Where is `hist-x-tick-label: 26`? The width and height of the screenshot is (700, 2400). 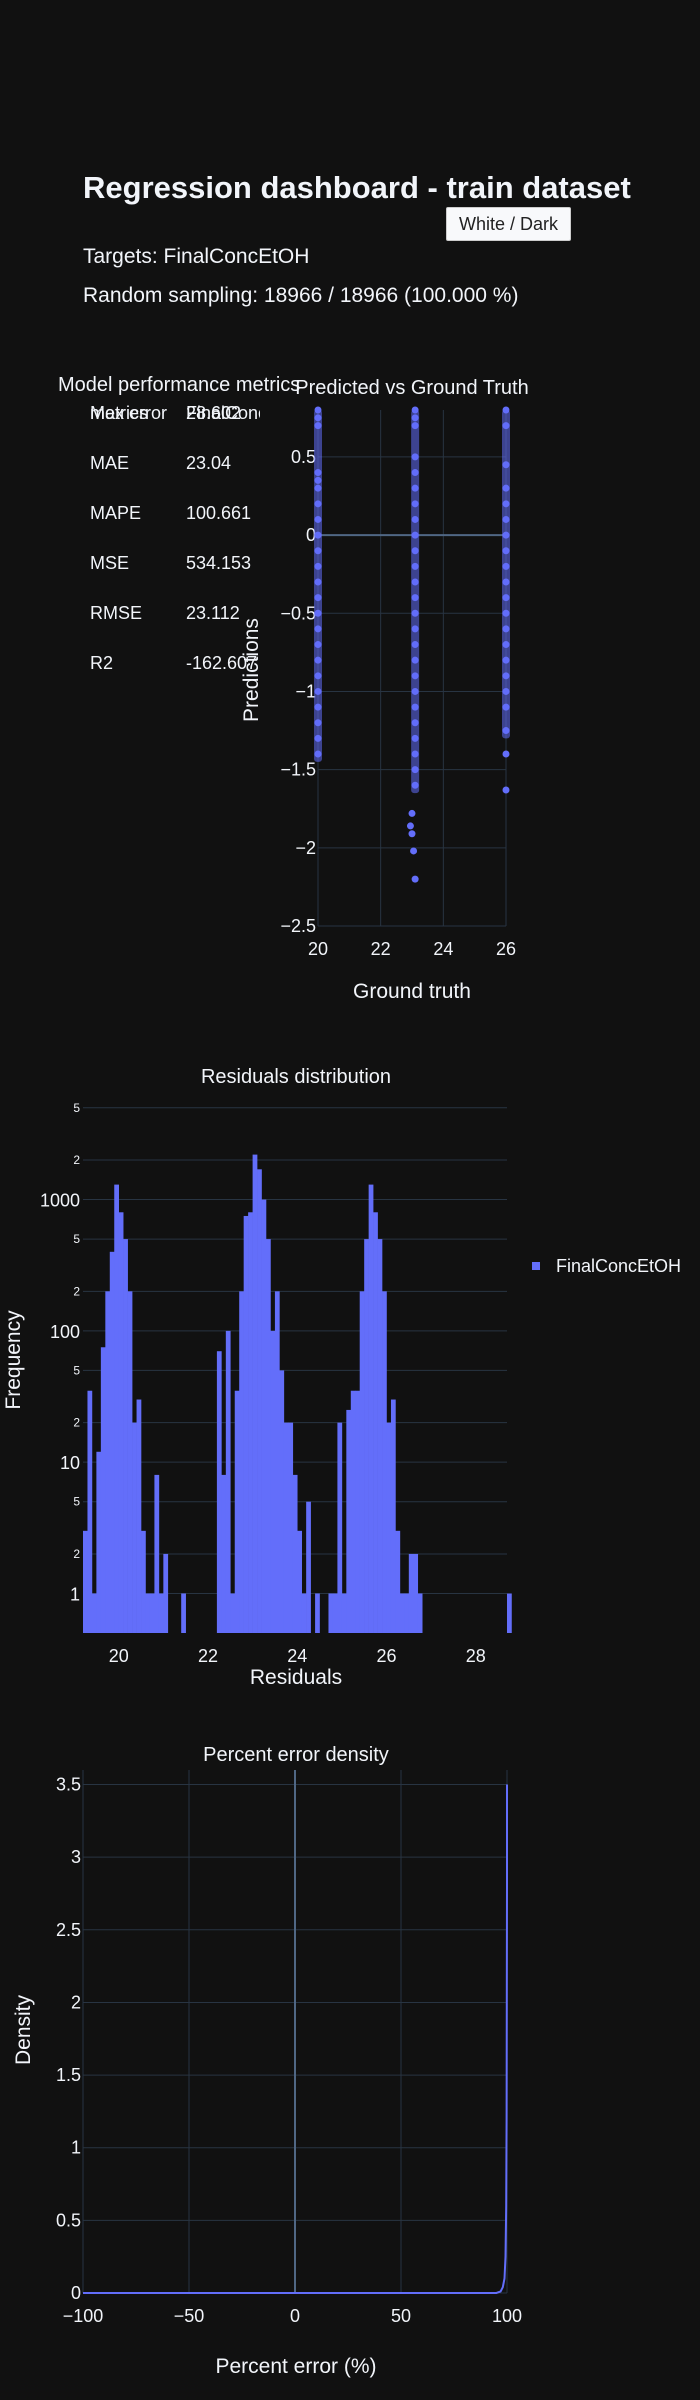 hist-x-tick-label: 26 is located at coordinates (386, 1656).